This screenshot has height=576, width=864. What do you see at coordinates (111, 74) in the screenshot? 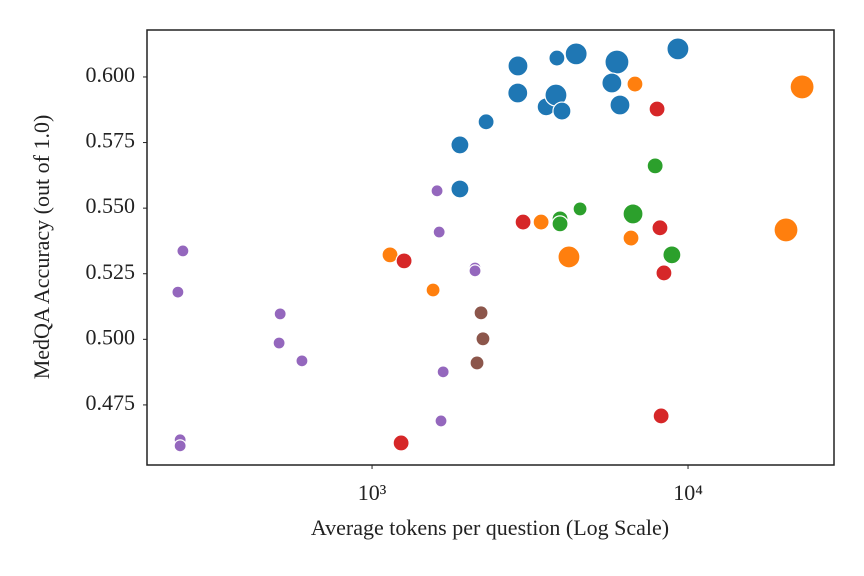
I see `y-tick-label: 0.600` at bounding box center [111, 74].